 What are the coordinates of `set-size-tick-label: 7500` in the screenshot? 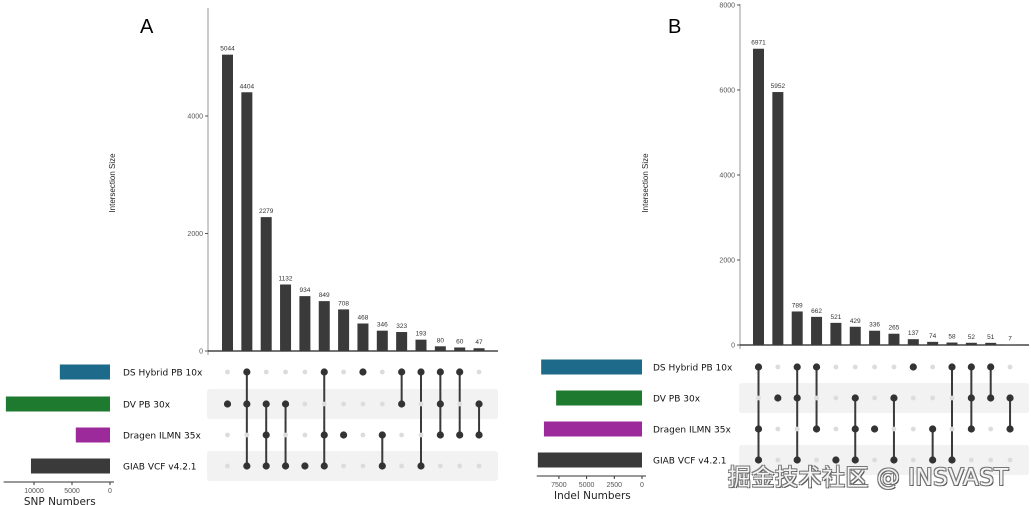 It's located at (559, 485).